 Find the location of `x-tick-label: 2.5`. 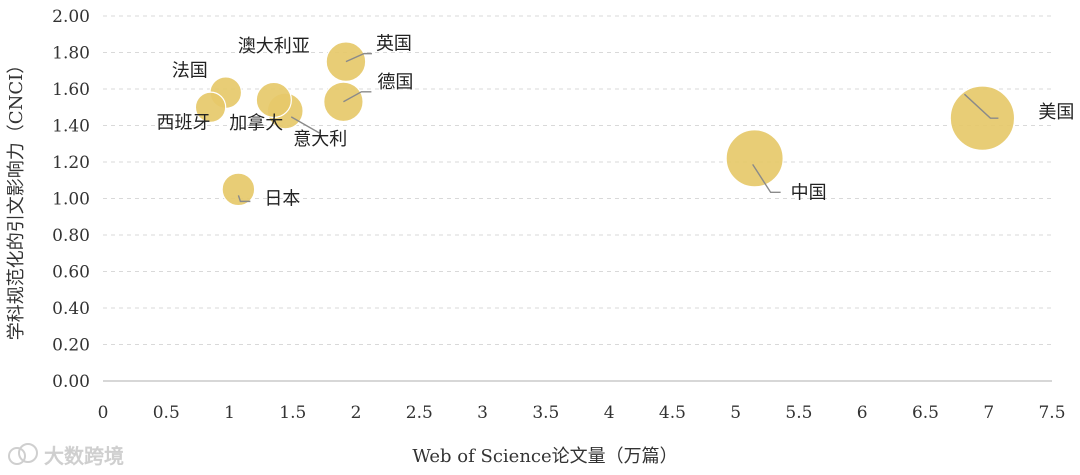

x-tick-label: 2.5 is located at coordinates (419, 413).